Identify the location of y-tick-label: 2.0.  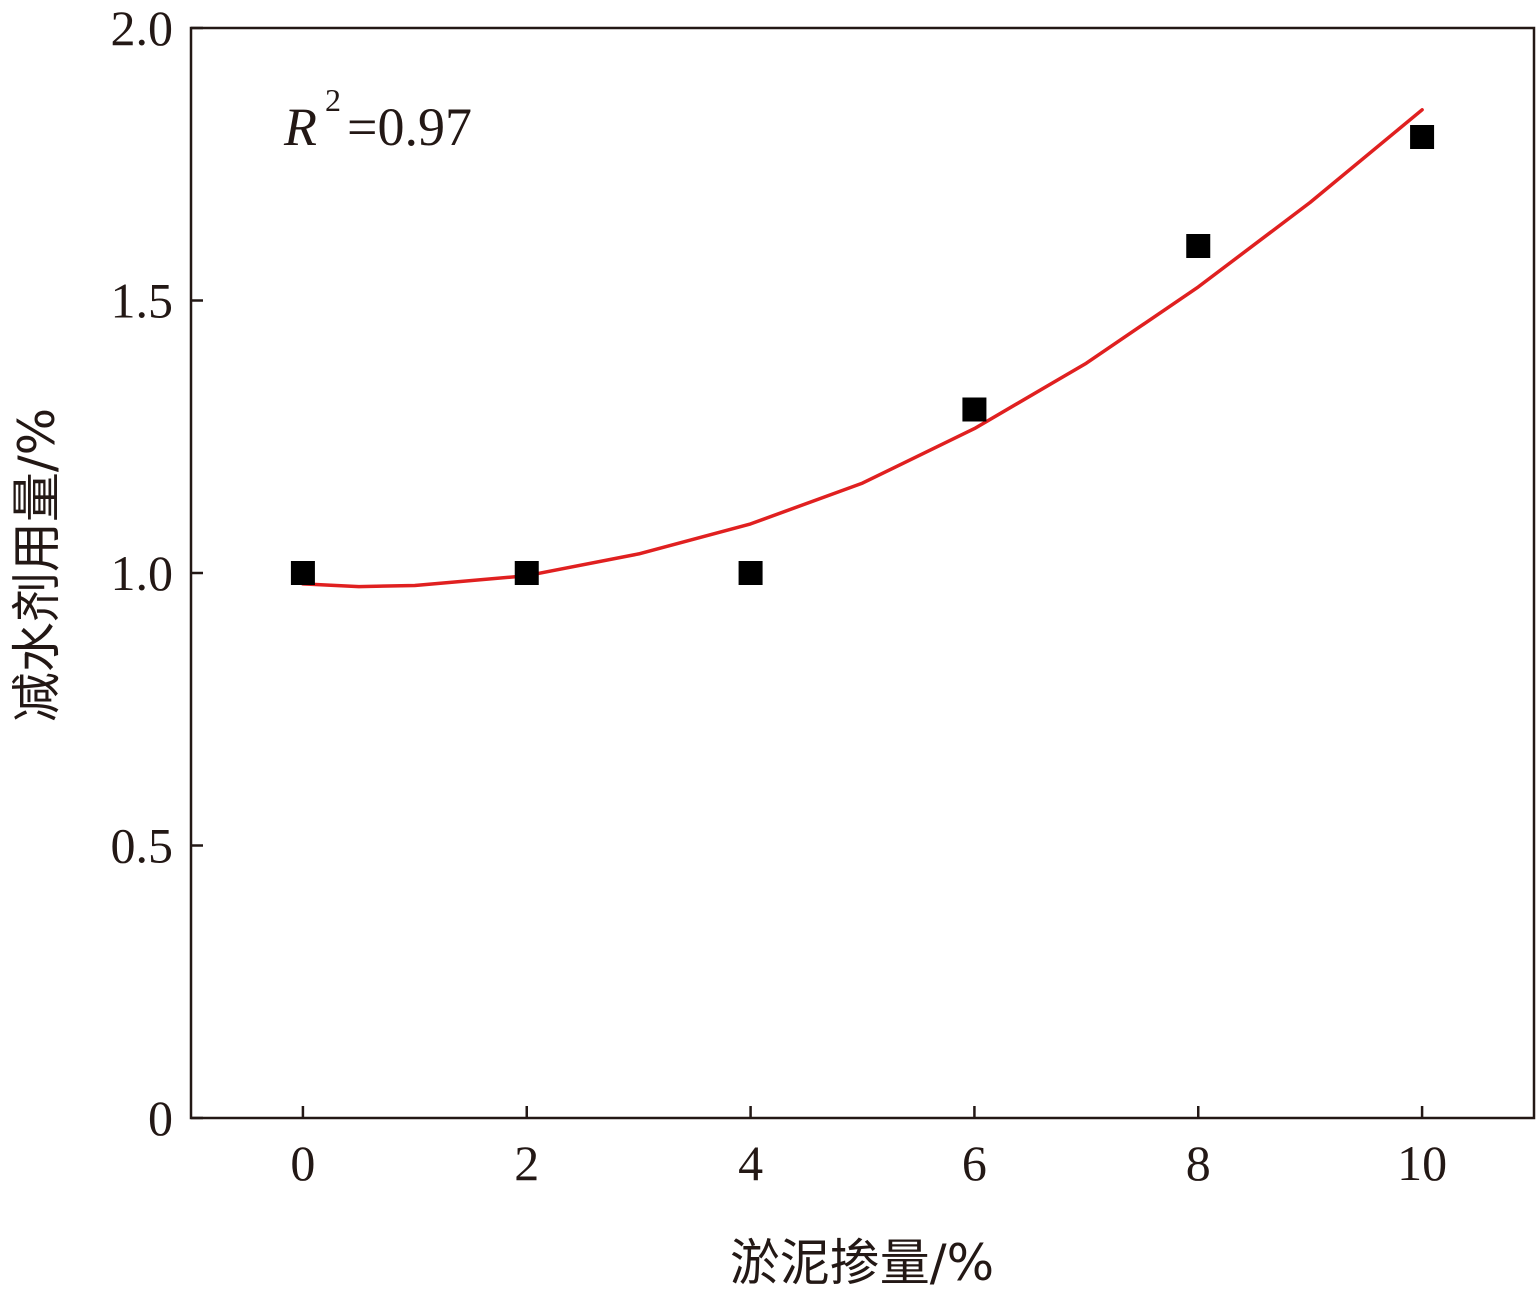
(142, 28).